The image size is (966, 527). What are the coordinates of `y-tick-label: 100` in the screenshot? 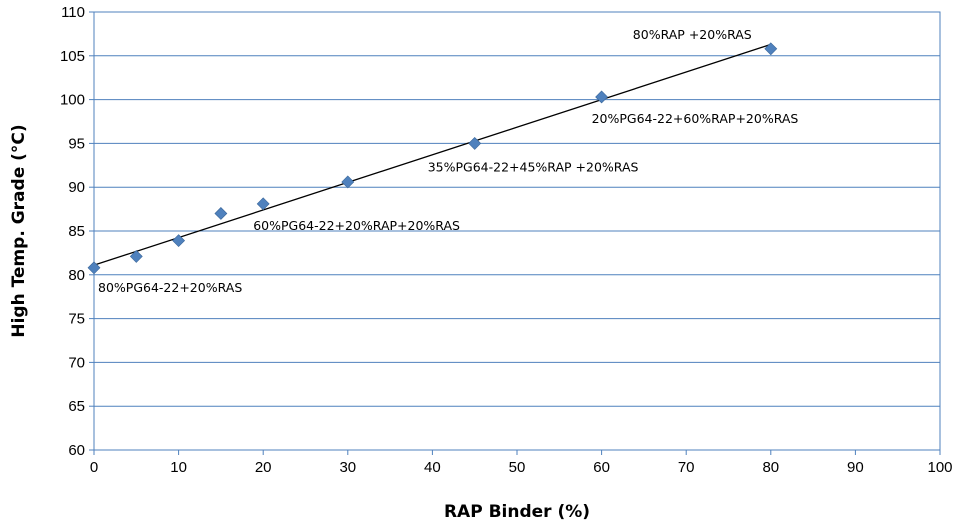 It's located at (72, 100).